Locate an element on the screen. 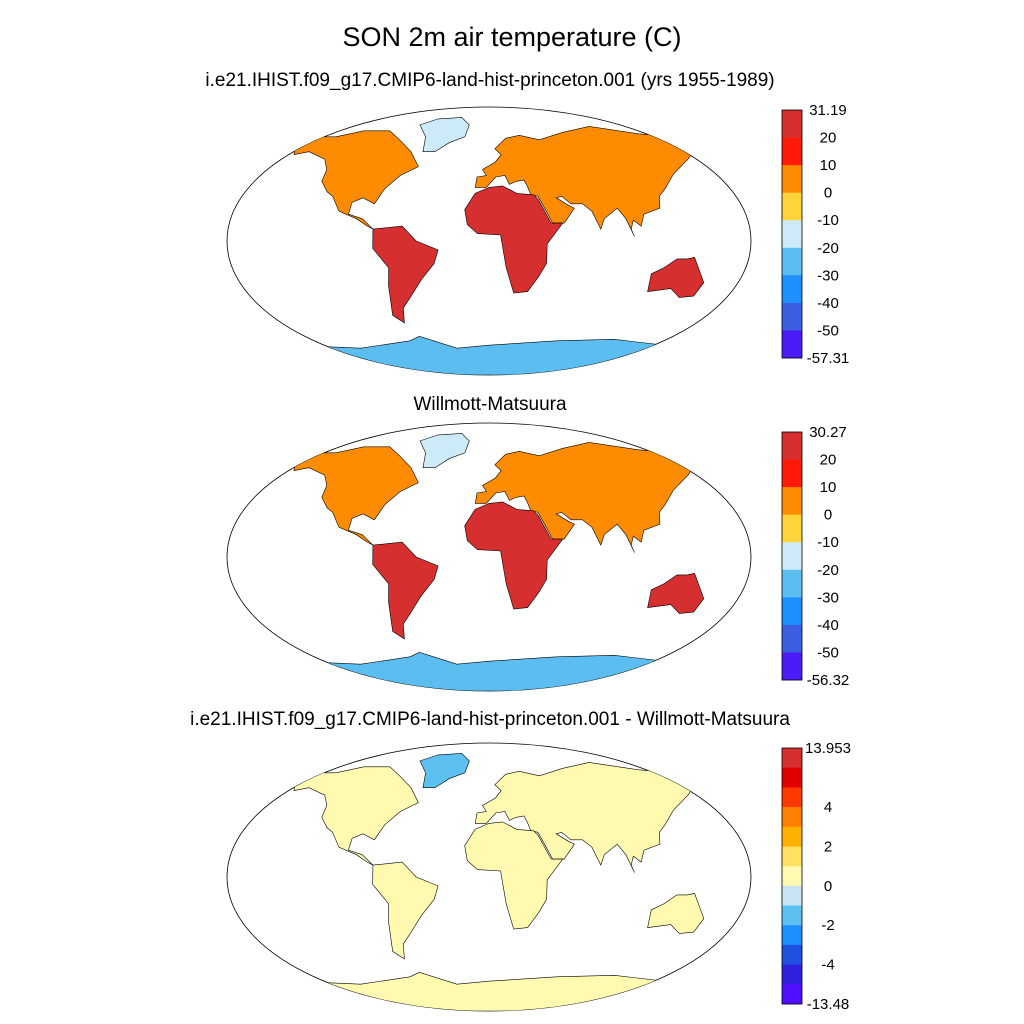  colorbar-min-label: -56.32 is located at coordinates (828, 680).